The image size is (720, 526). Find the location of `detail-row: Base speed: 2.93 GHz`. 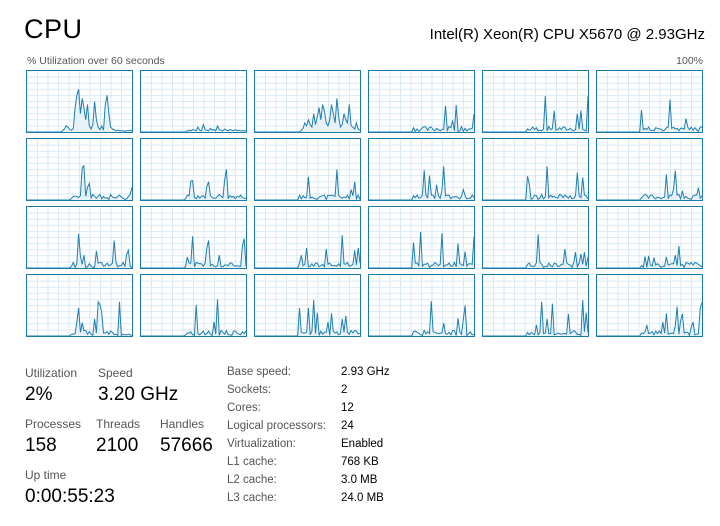

detail-row: Base speed: 2.93 GHz is located at coordinates (377, 375).